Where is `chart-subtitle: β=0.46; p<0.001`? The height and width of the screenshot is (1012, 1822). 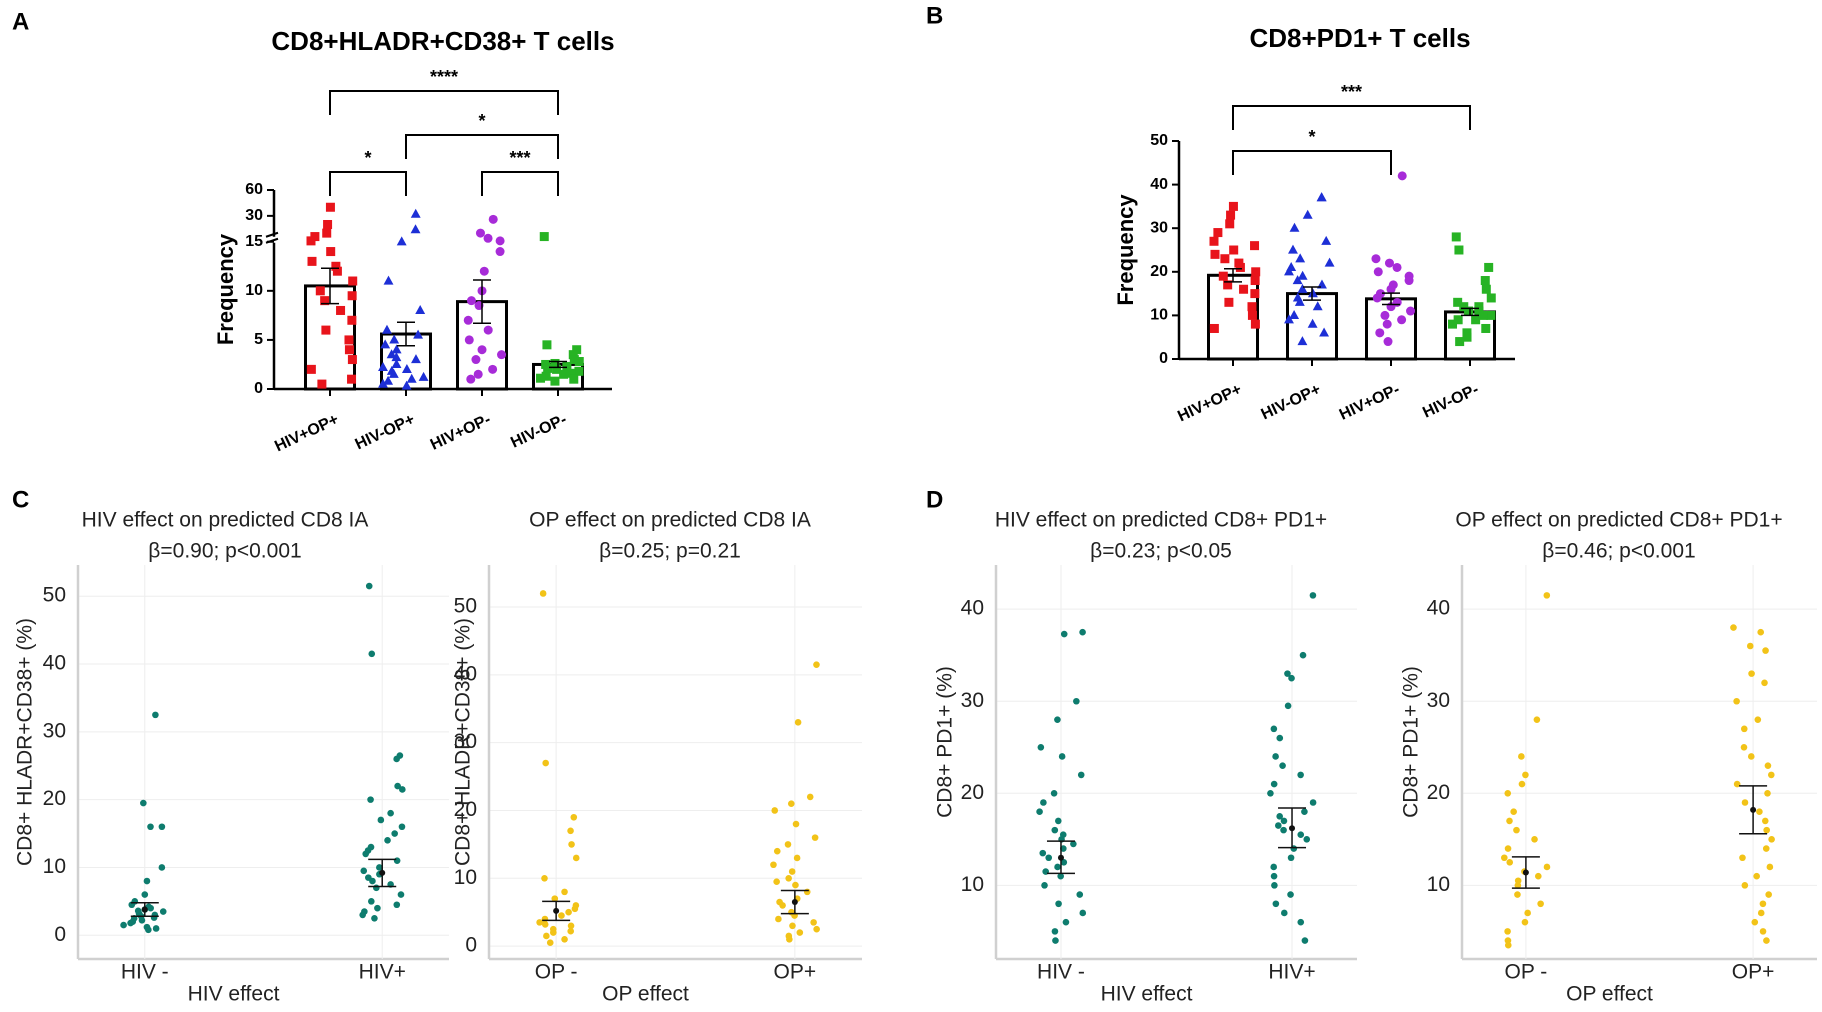 chart-subtitle: β=0.46; p<0.001 is located at coordinates (1618, 551).